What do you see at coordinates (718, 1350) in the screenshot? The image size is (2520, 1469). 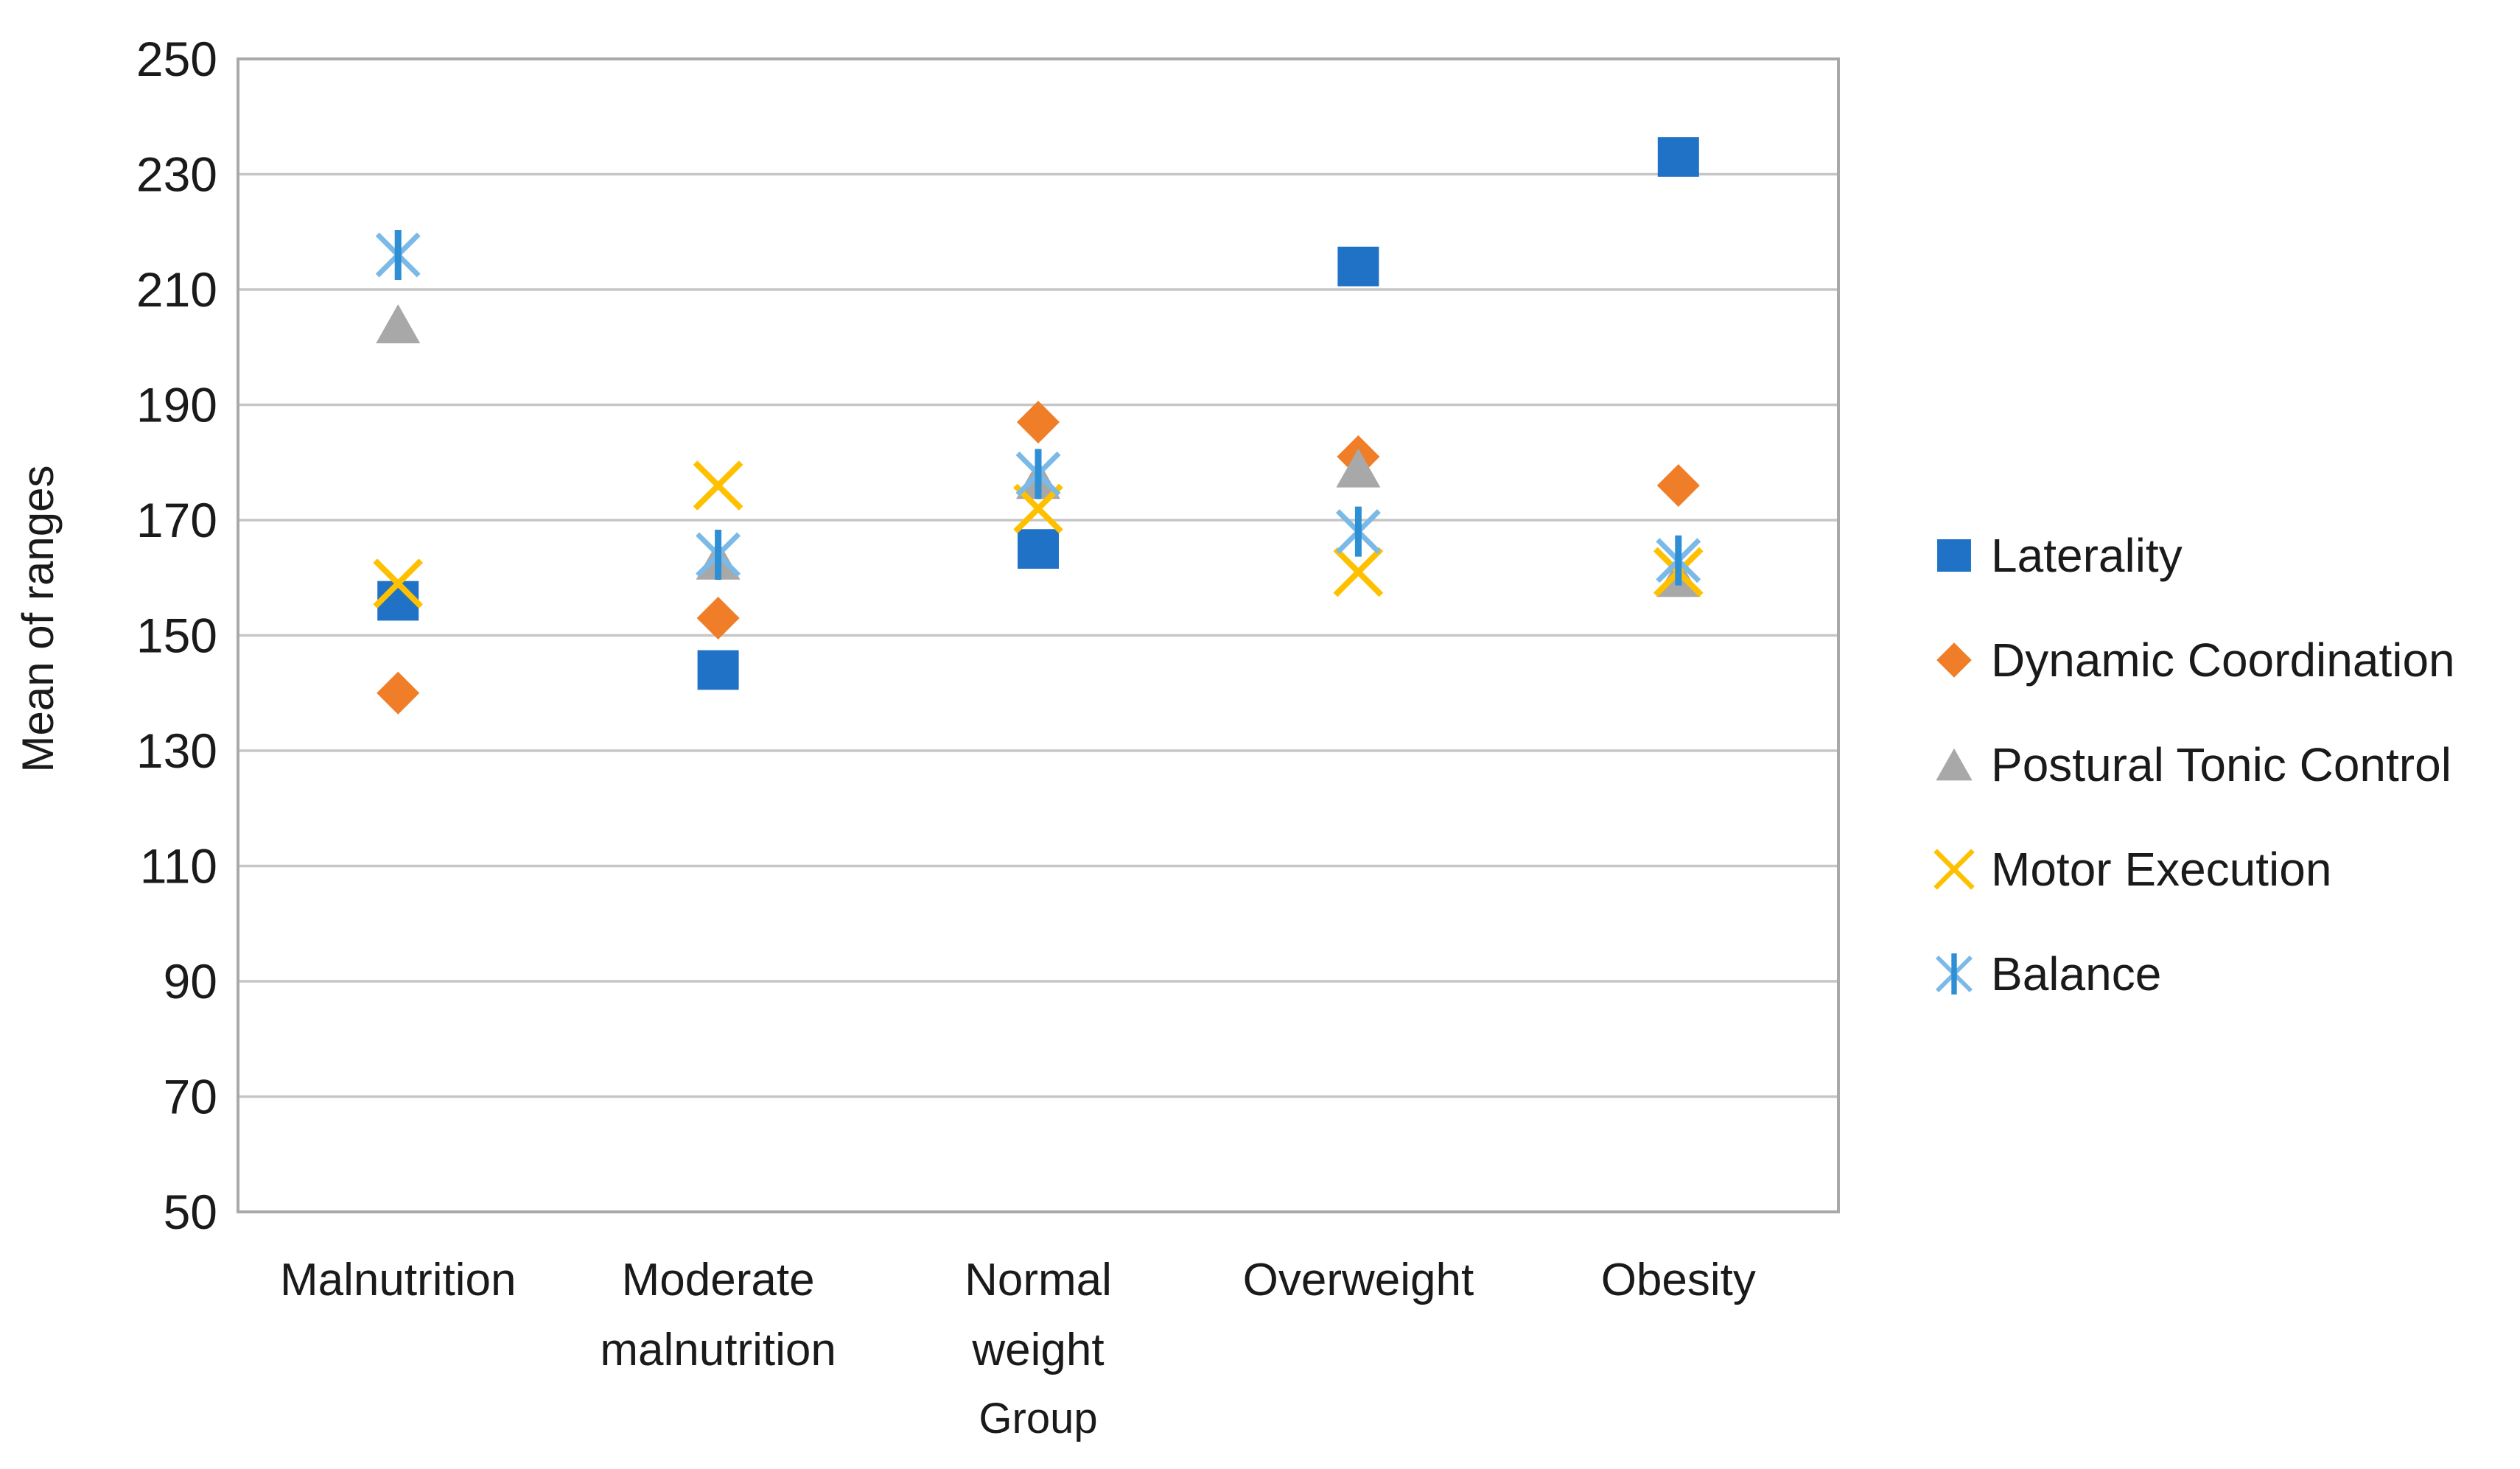 I see `x-category-label-moderate-malnutrition-line2: malnutrition` at bounding box center [718, 1350].